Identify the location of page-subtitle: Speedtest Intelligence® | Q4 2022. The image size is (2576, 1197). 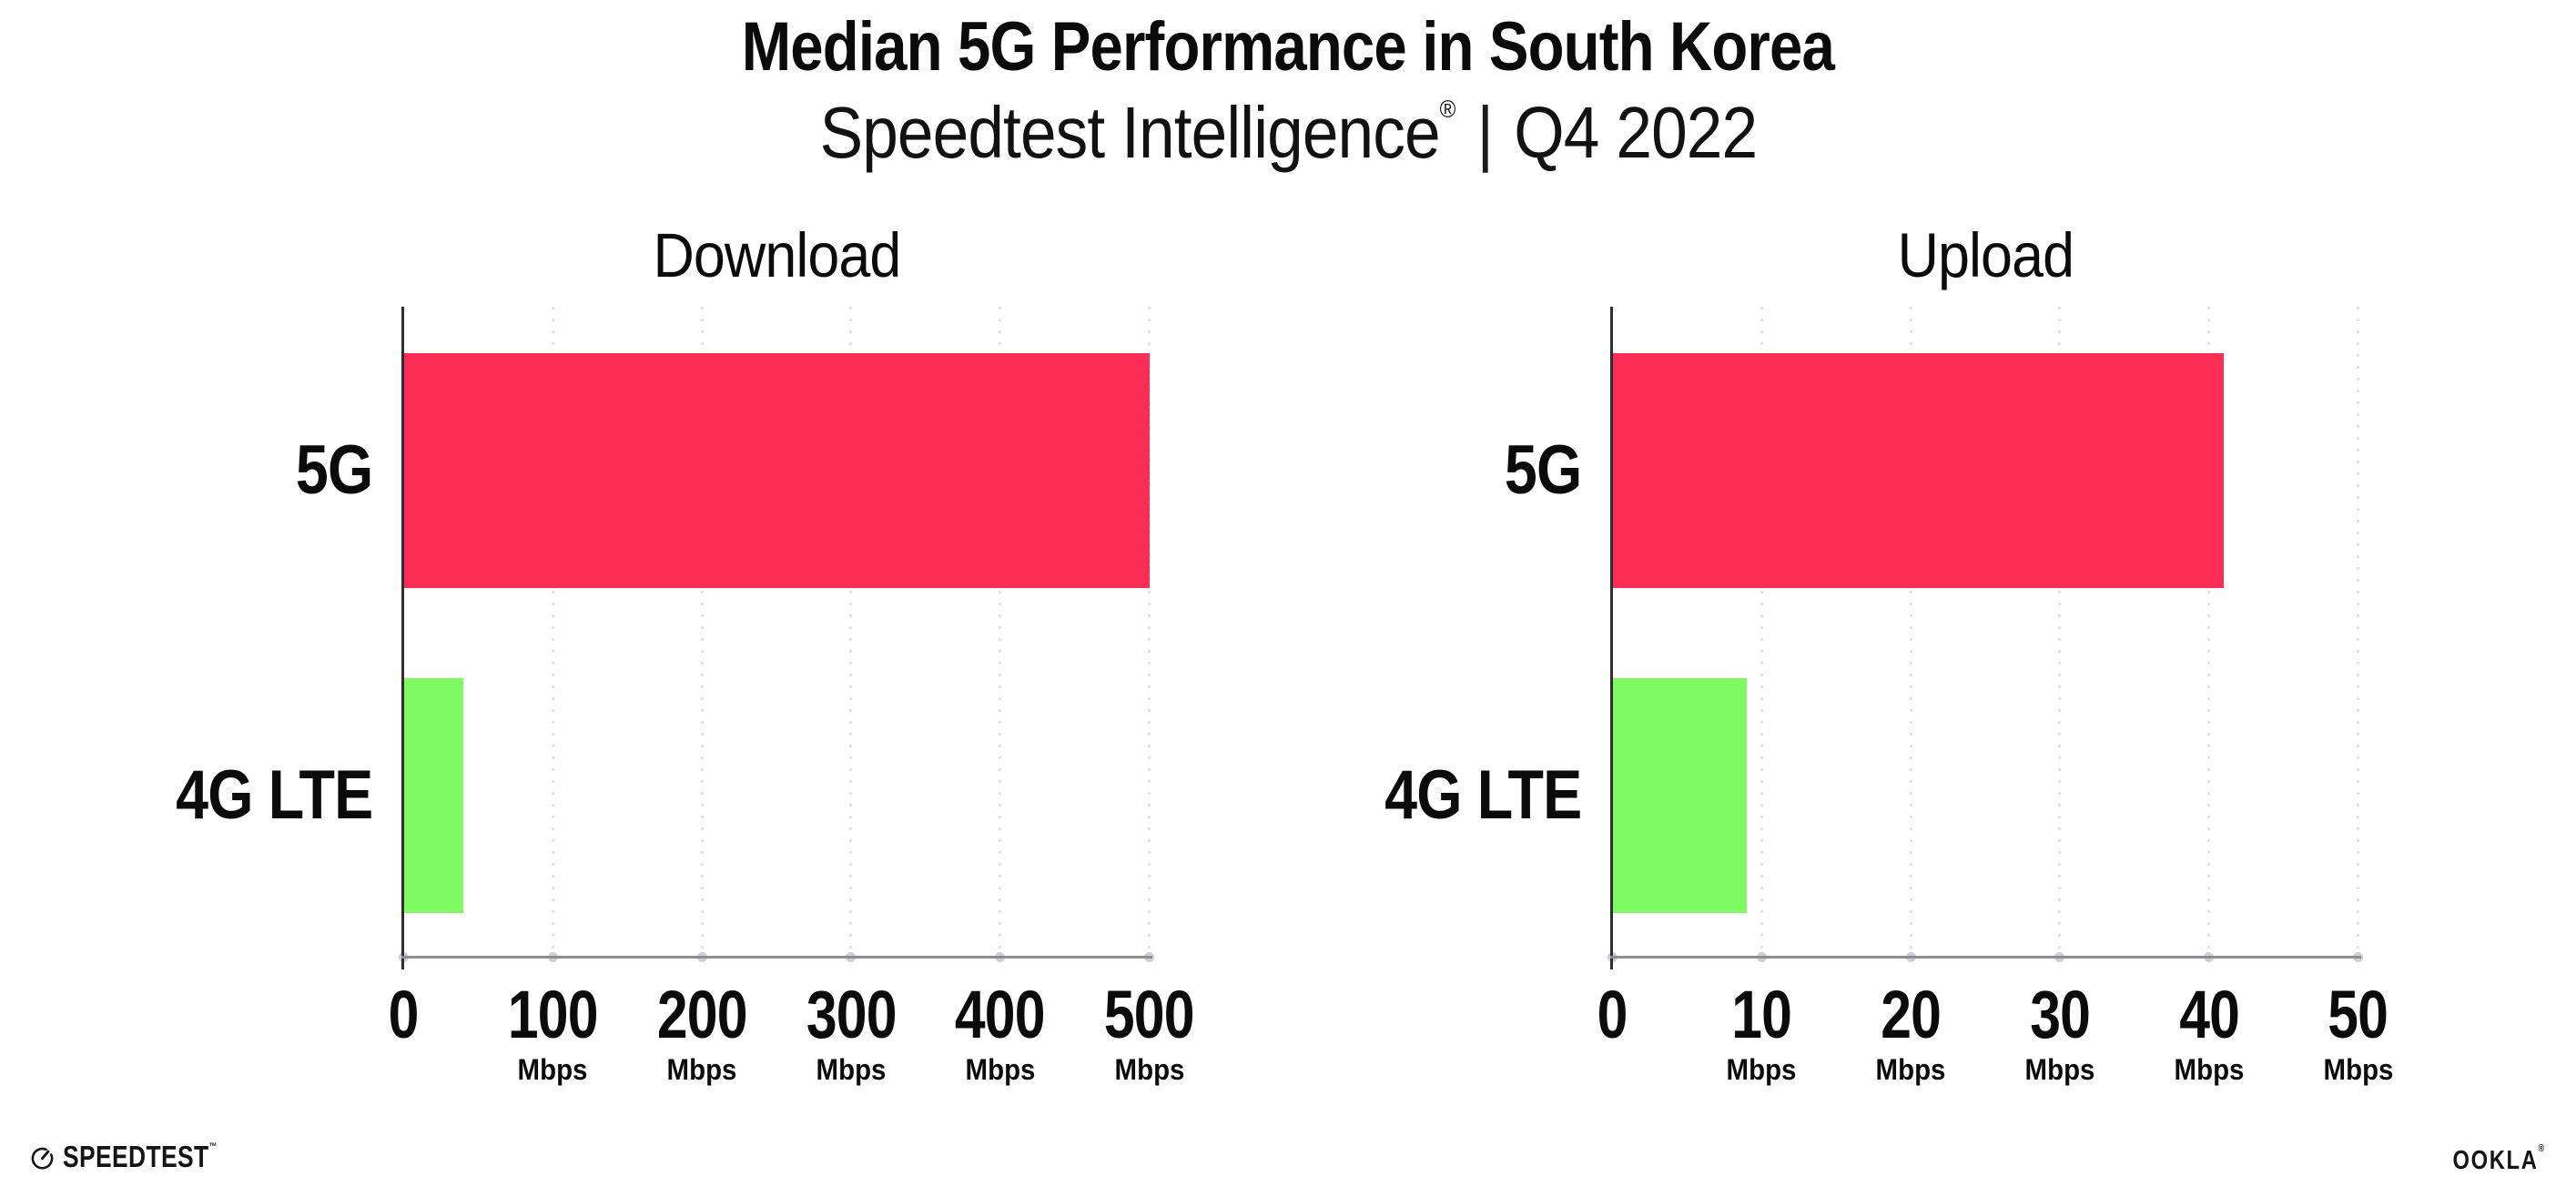
(1288, 133).